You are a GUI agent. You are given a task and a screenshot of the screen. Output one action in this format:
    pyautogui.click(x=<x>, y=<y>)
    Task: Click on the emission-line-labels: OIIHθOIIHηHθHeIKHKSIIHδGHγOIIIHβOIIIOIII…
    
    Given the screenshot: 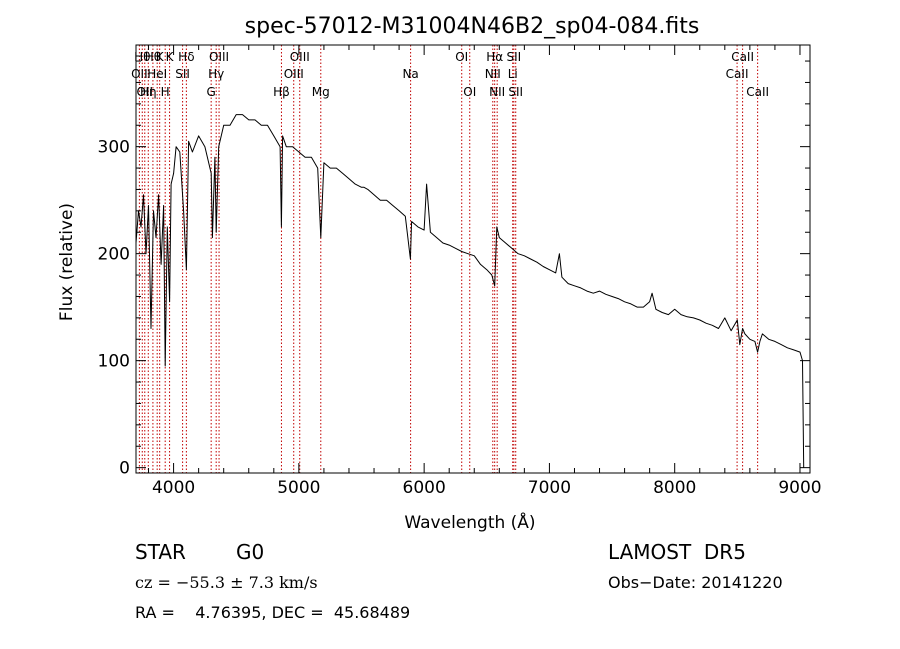 What is the action you would take?
    pyautogui.click(x=450, y=74)
    